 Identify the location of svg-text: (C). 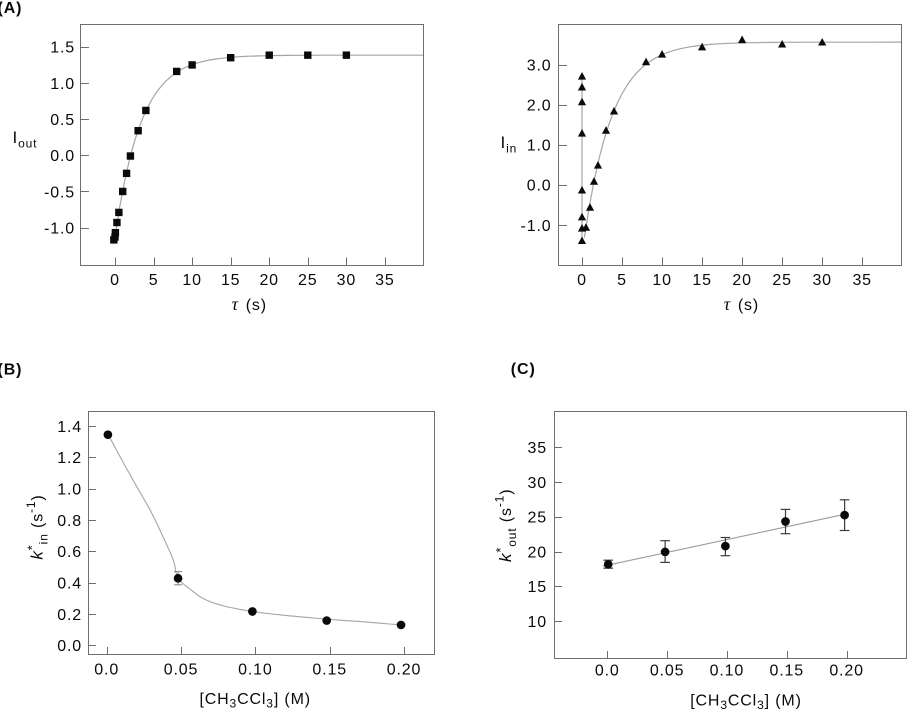
(523, 369).